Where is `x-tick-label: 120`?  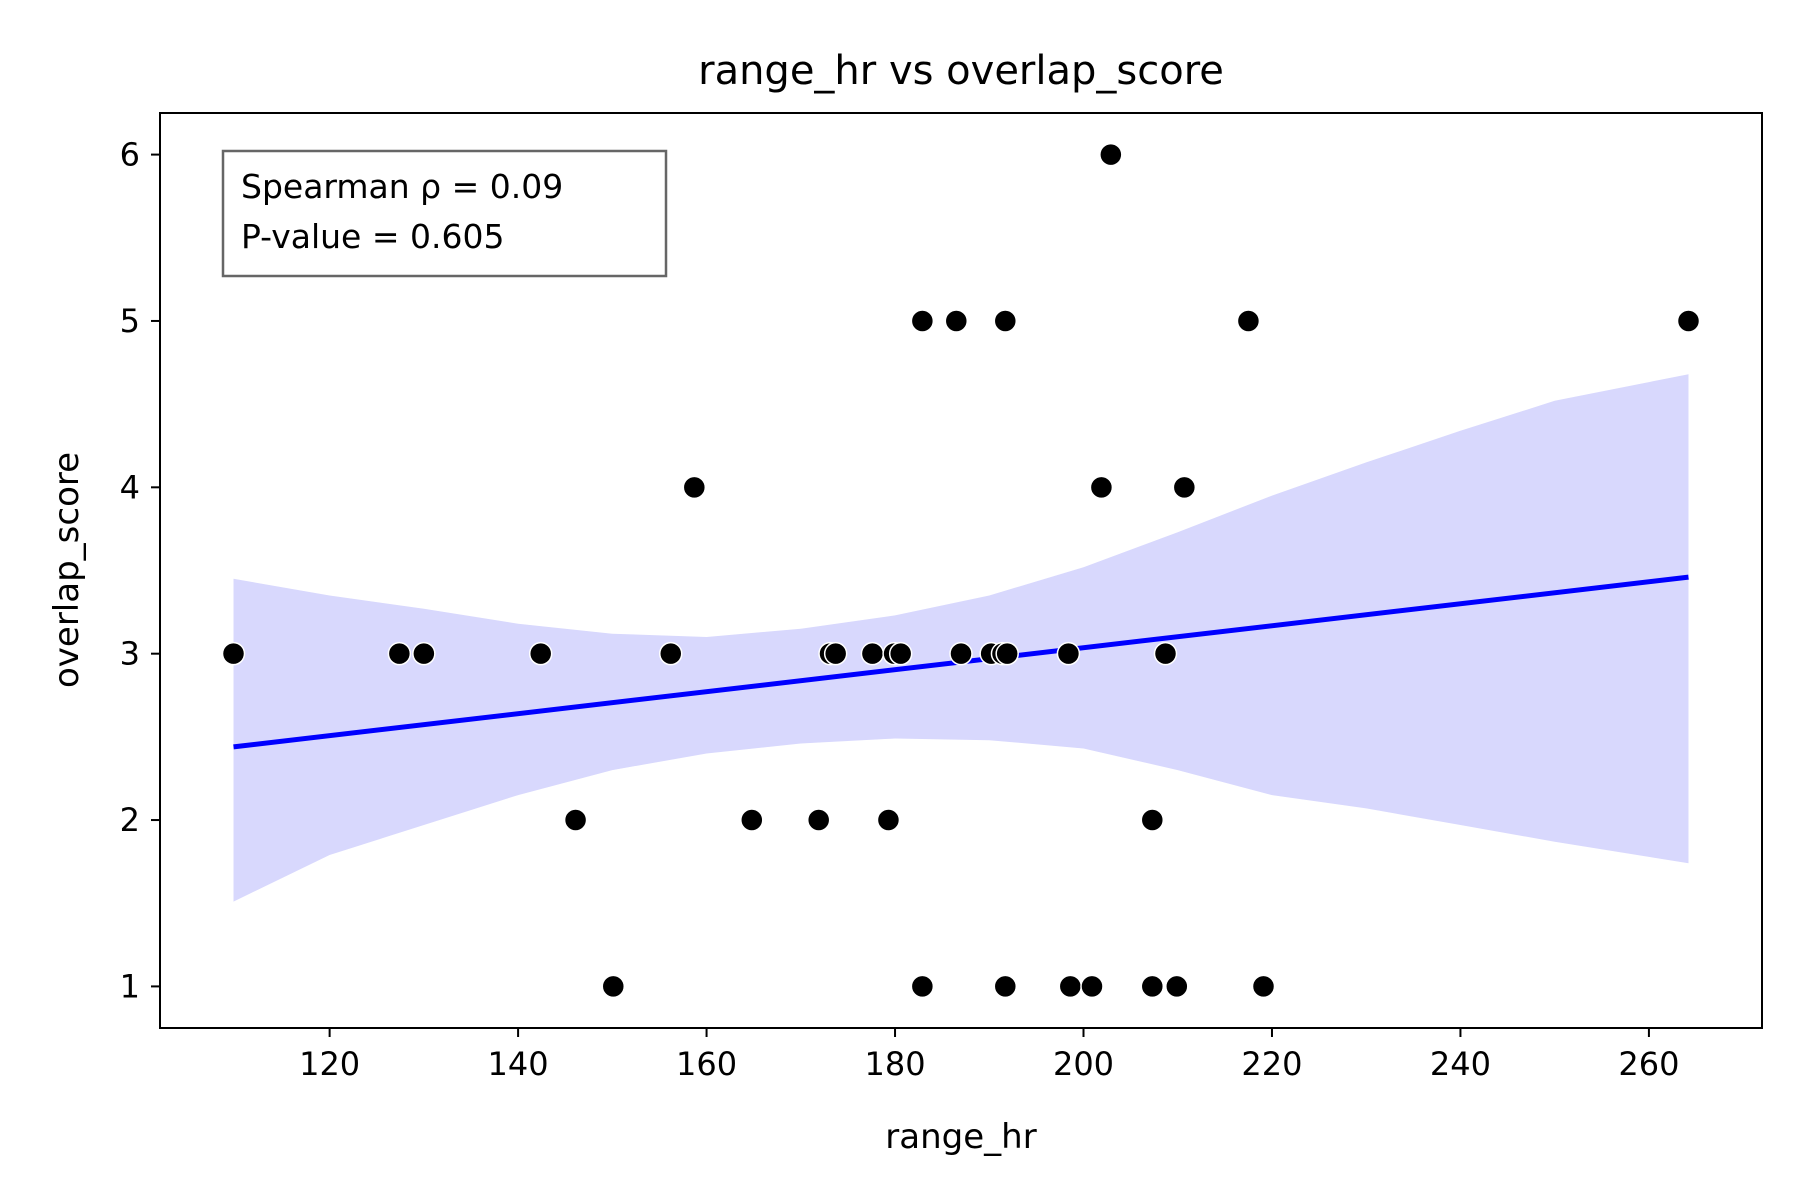
x-tick-label: 120 is located at coordinates (329, 1064).